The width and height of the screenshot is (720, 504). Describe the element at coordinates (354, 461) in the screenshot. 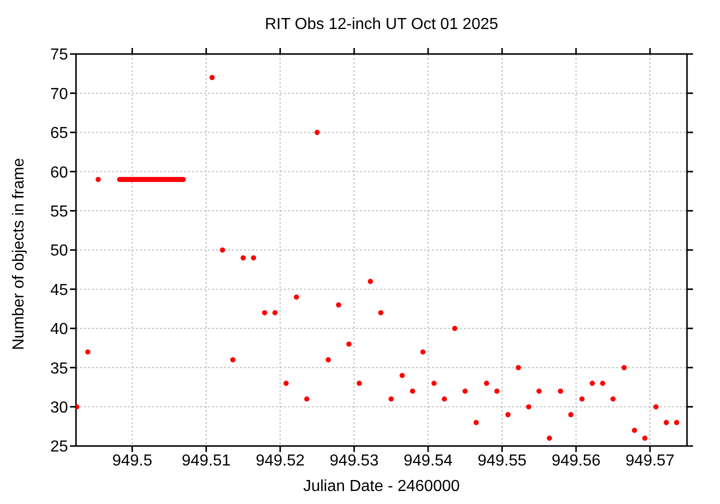

I see `x-tick-label: 949.53` at that location.